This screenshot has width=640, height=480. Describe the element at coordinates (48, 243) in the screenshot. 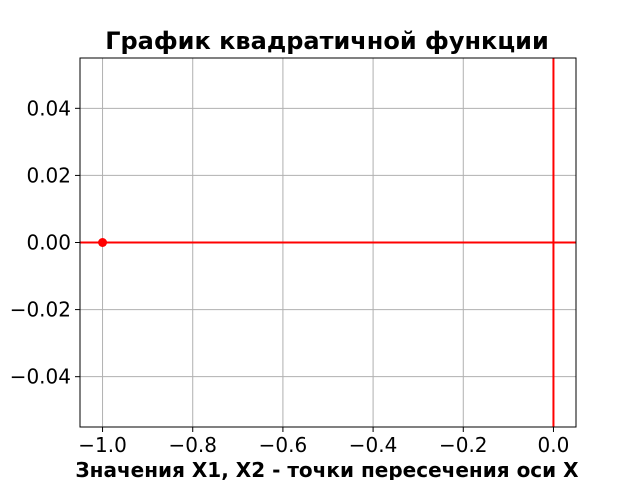

I see `y-tick-label: 0.00` at that location.